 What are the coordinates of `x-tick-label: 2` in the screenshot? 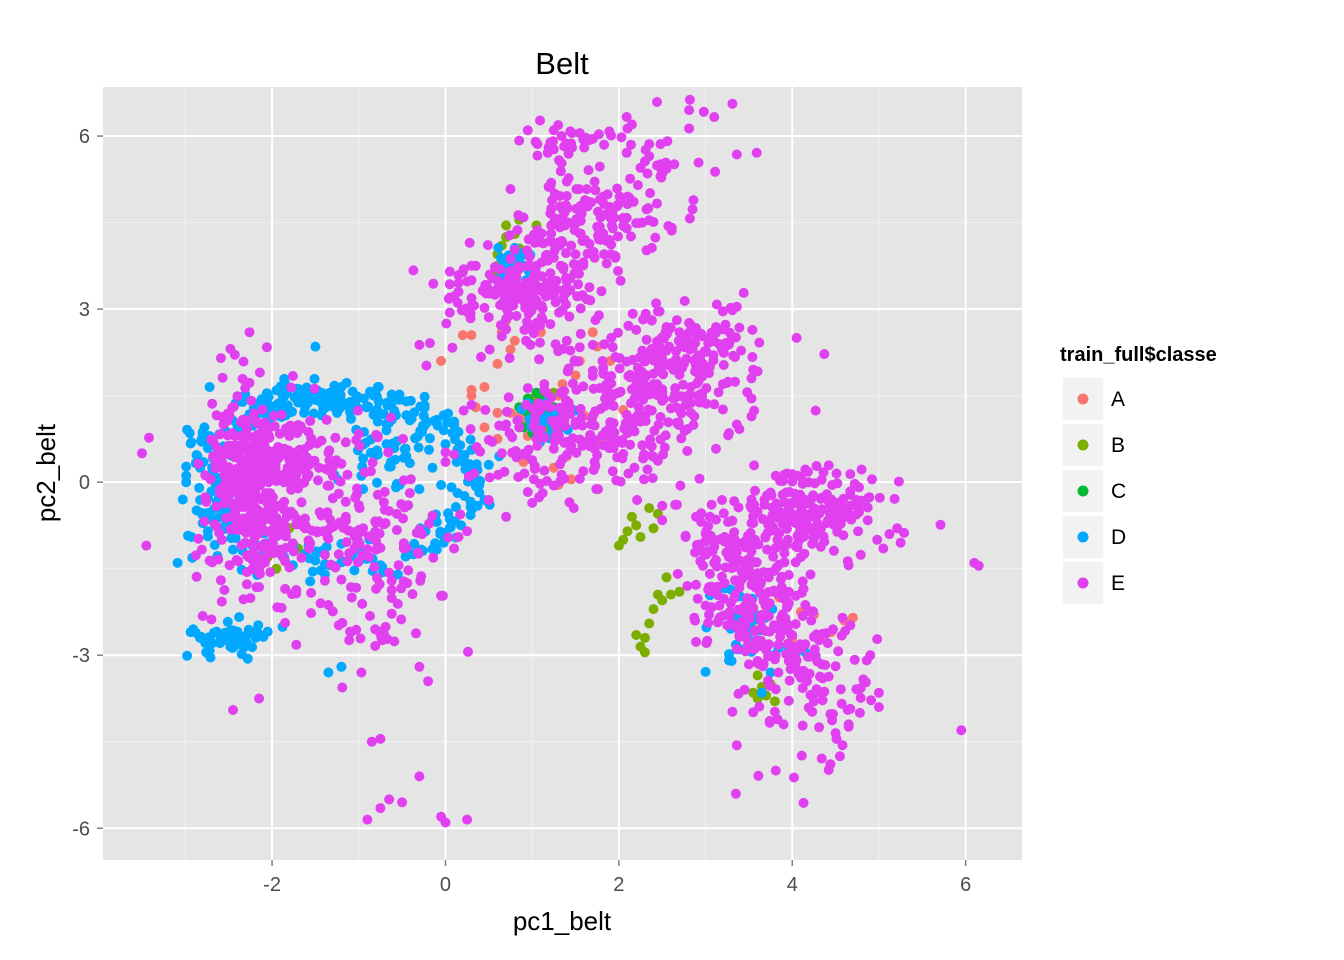 It's located at (618, 885).